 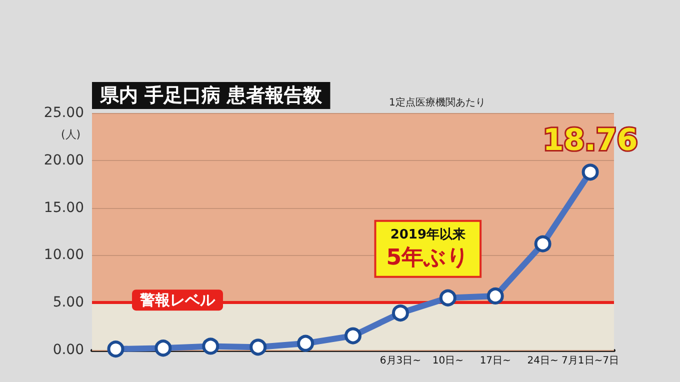 I want to click on annotation: 2019年以来 5年ぶり, so click(x=428, y=248).